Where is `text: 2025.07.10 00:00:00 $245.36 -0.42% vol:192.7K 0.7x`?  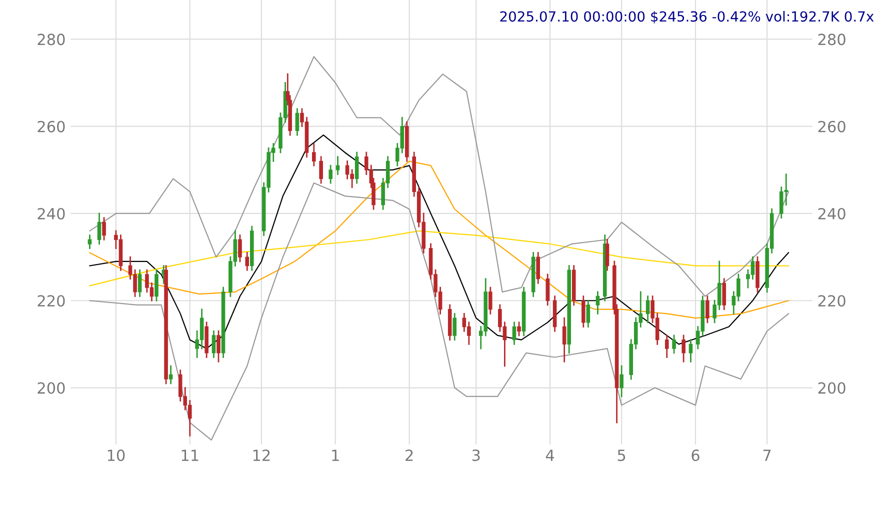
text: 2025.07.10 00:00:00 $245.36 -0.42% vol:192.7K 0.7x is located at coordinates (687, 17).